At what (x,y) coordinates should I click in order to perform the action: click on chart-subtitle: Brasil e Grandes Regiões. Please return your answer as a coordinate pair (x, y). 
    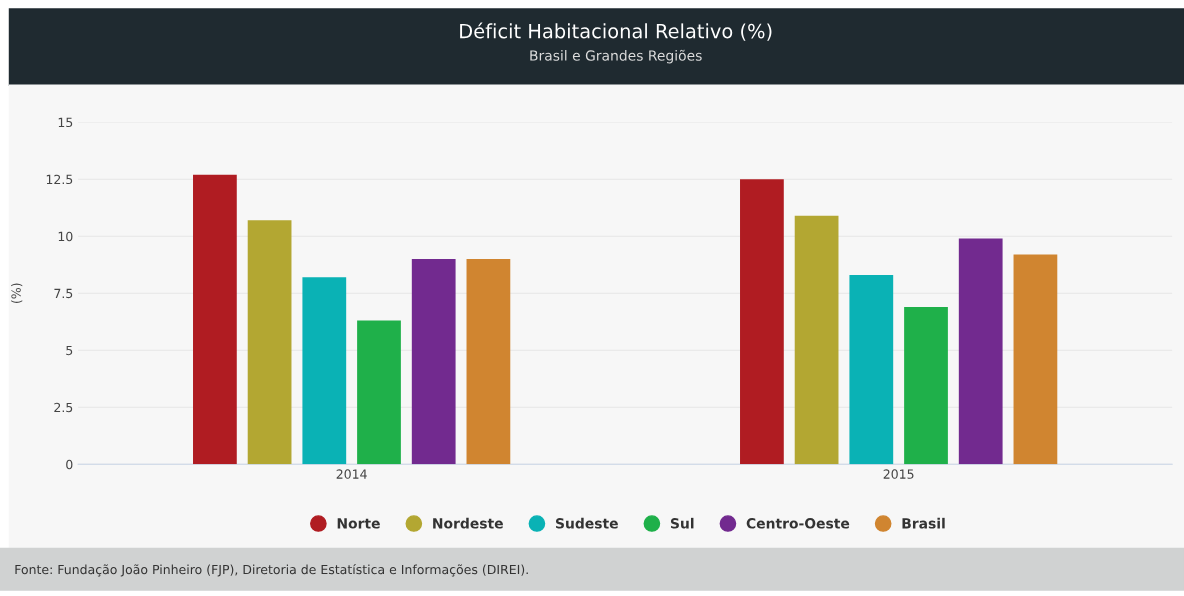
    Looking at the image, I should click on (616, 56).